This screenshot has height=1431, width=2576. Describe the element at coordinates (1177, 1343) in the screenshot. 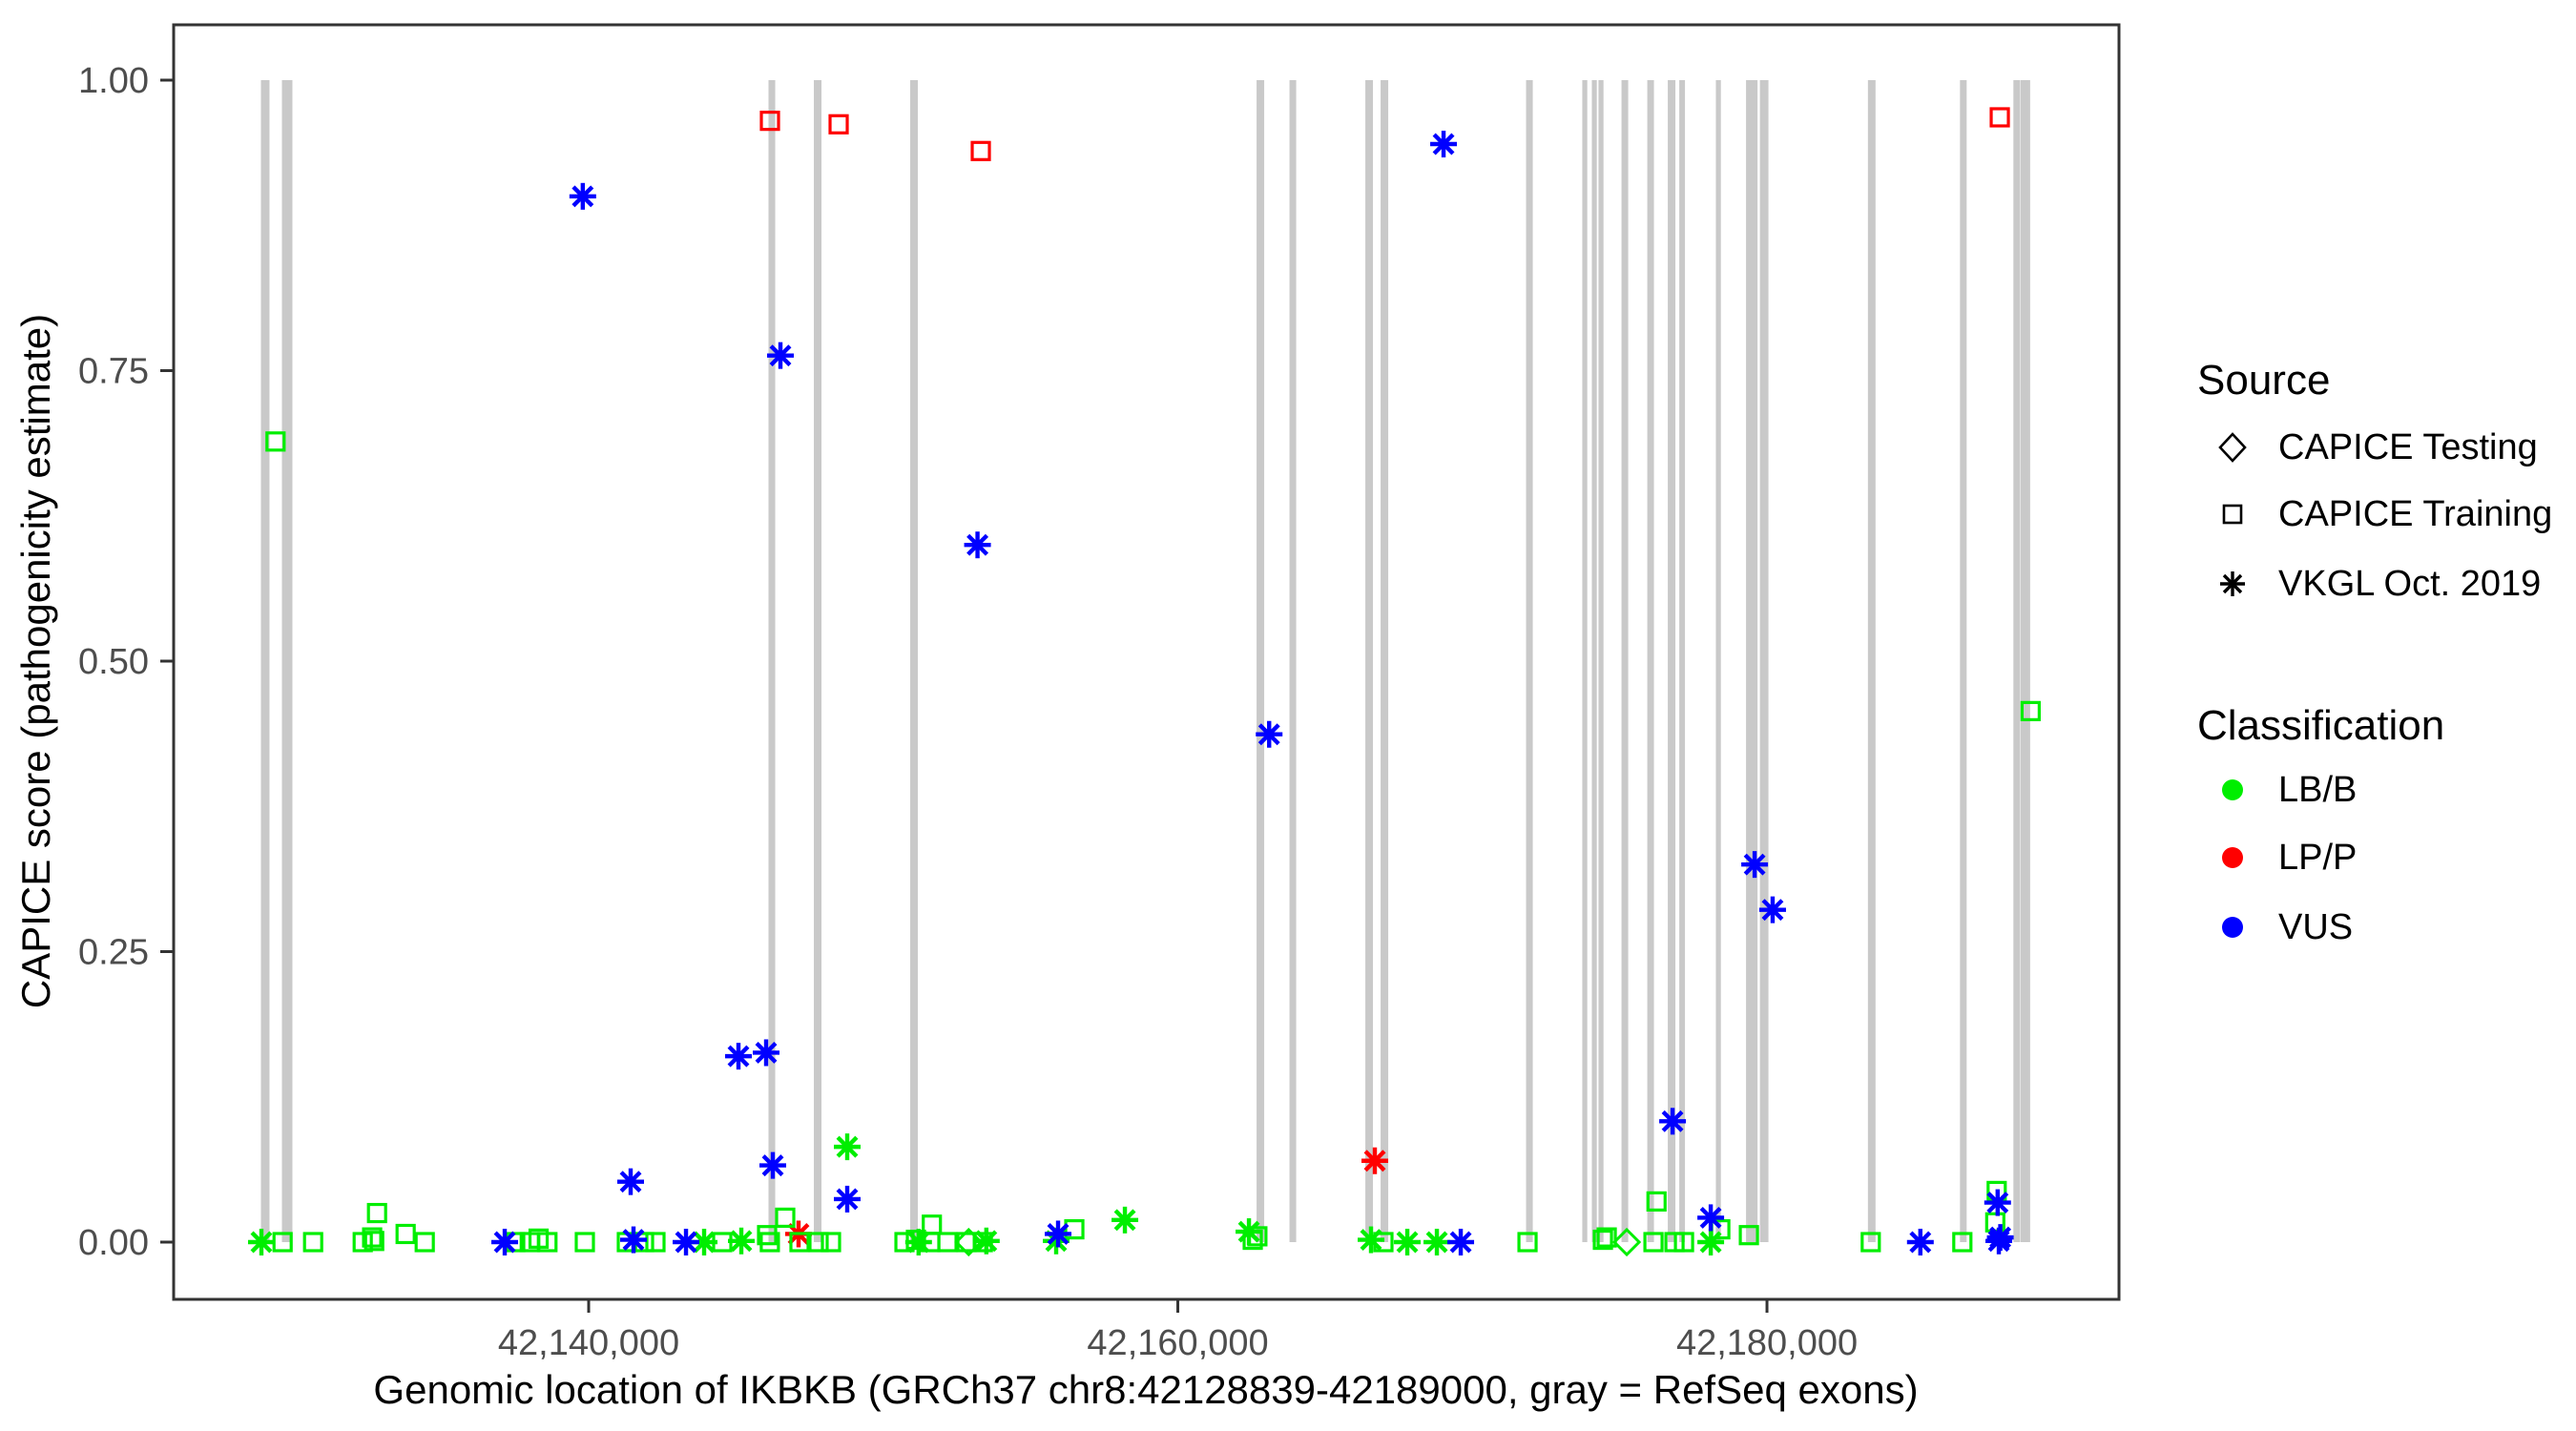

I see `x-tick-label: 42,160,000` at that location.